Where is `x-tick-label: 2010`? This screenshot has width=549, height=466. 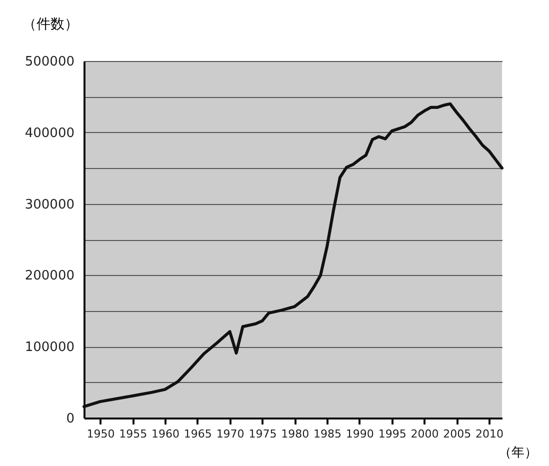 x-tick-label: 2010 is located at coordinates (490, 434).